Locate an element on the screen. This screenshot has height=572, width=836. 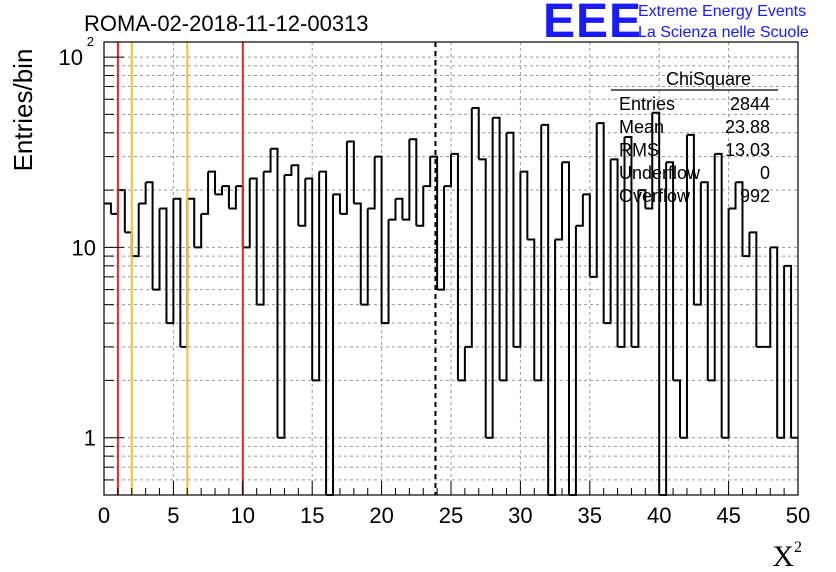
chart-title: ROMA-02-2018-11-12-00313 is located at coordinates (226, 23).